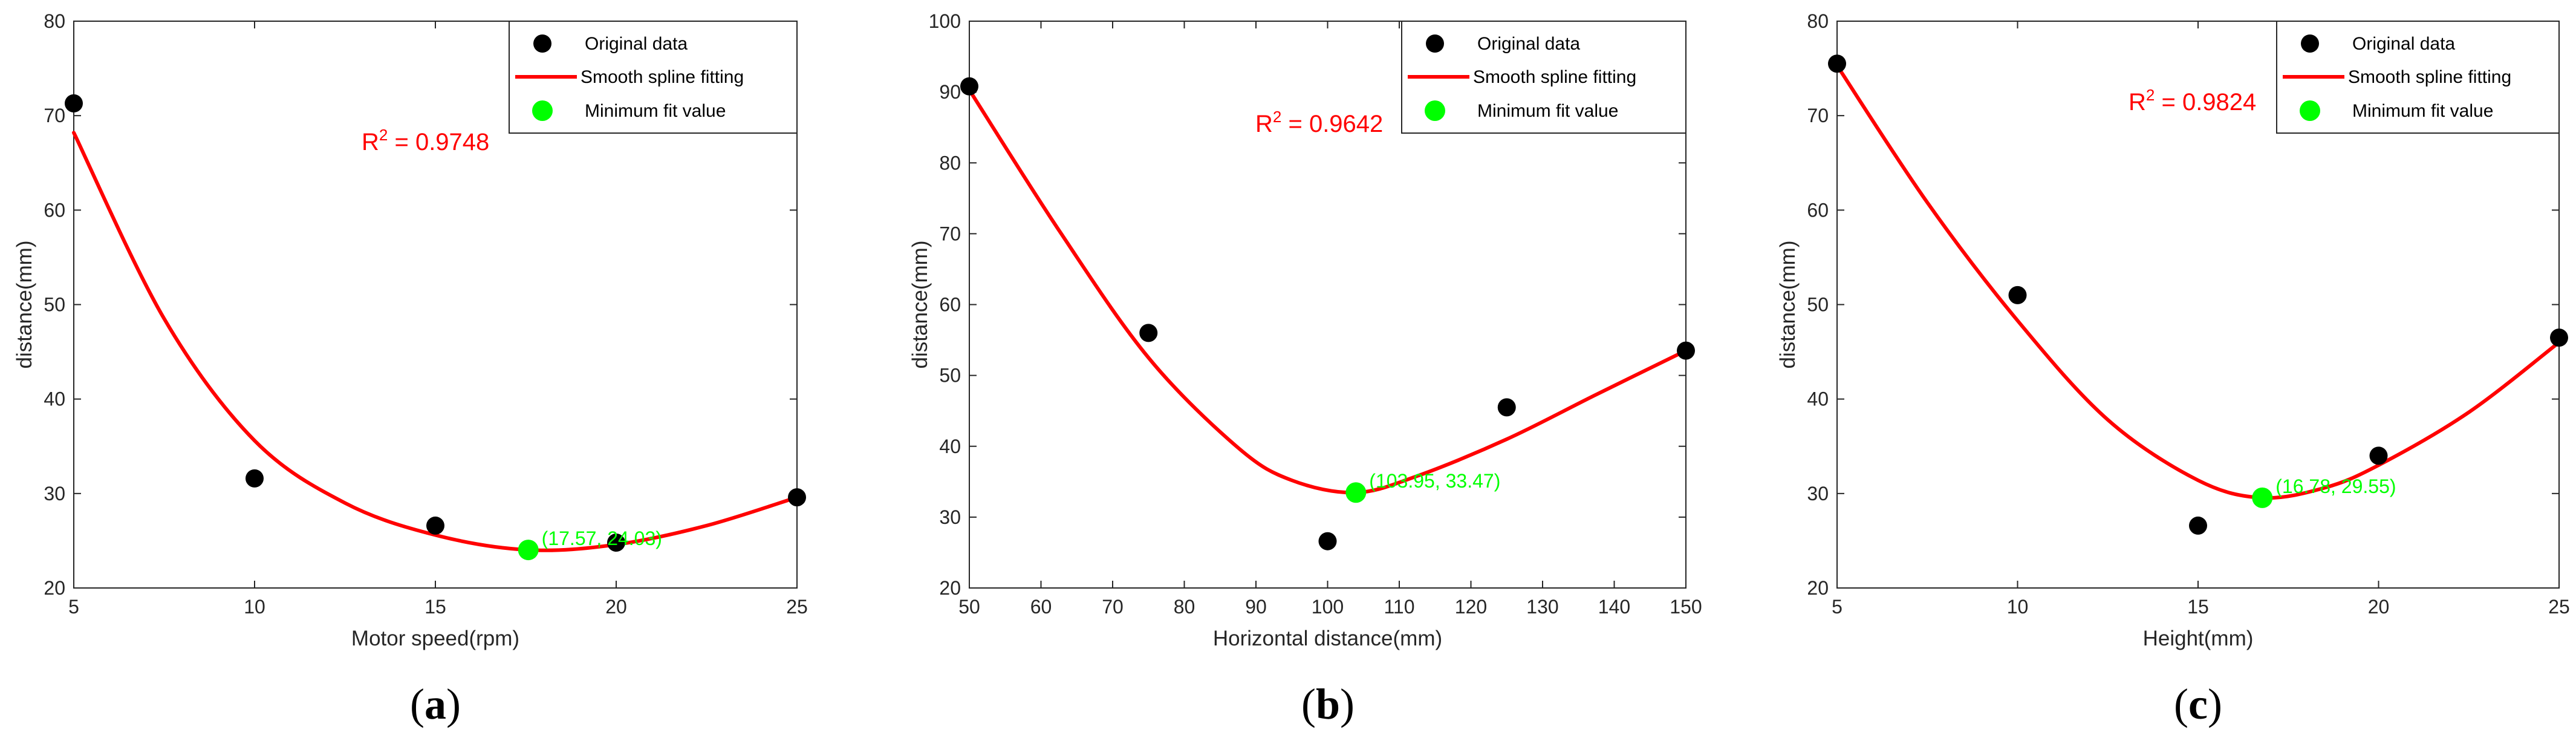 This screenshot has height=738, width=2576. What do you see at coordinates (1113, 607) in the screenshot?
I see `x-tick-label: 70` at bounding box center [1113, 607].